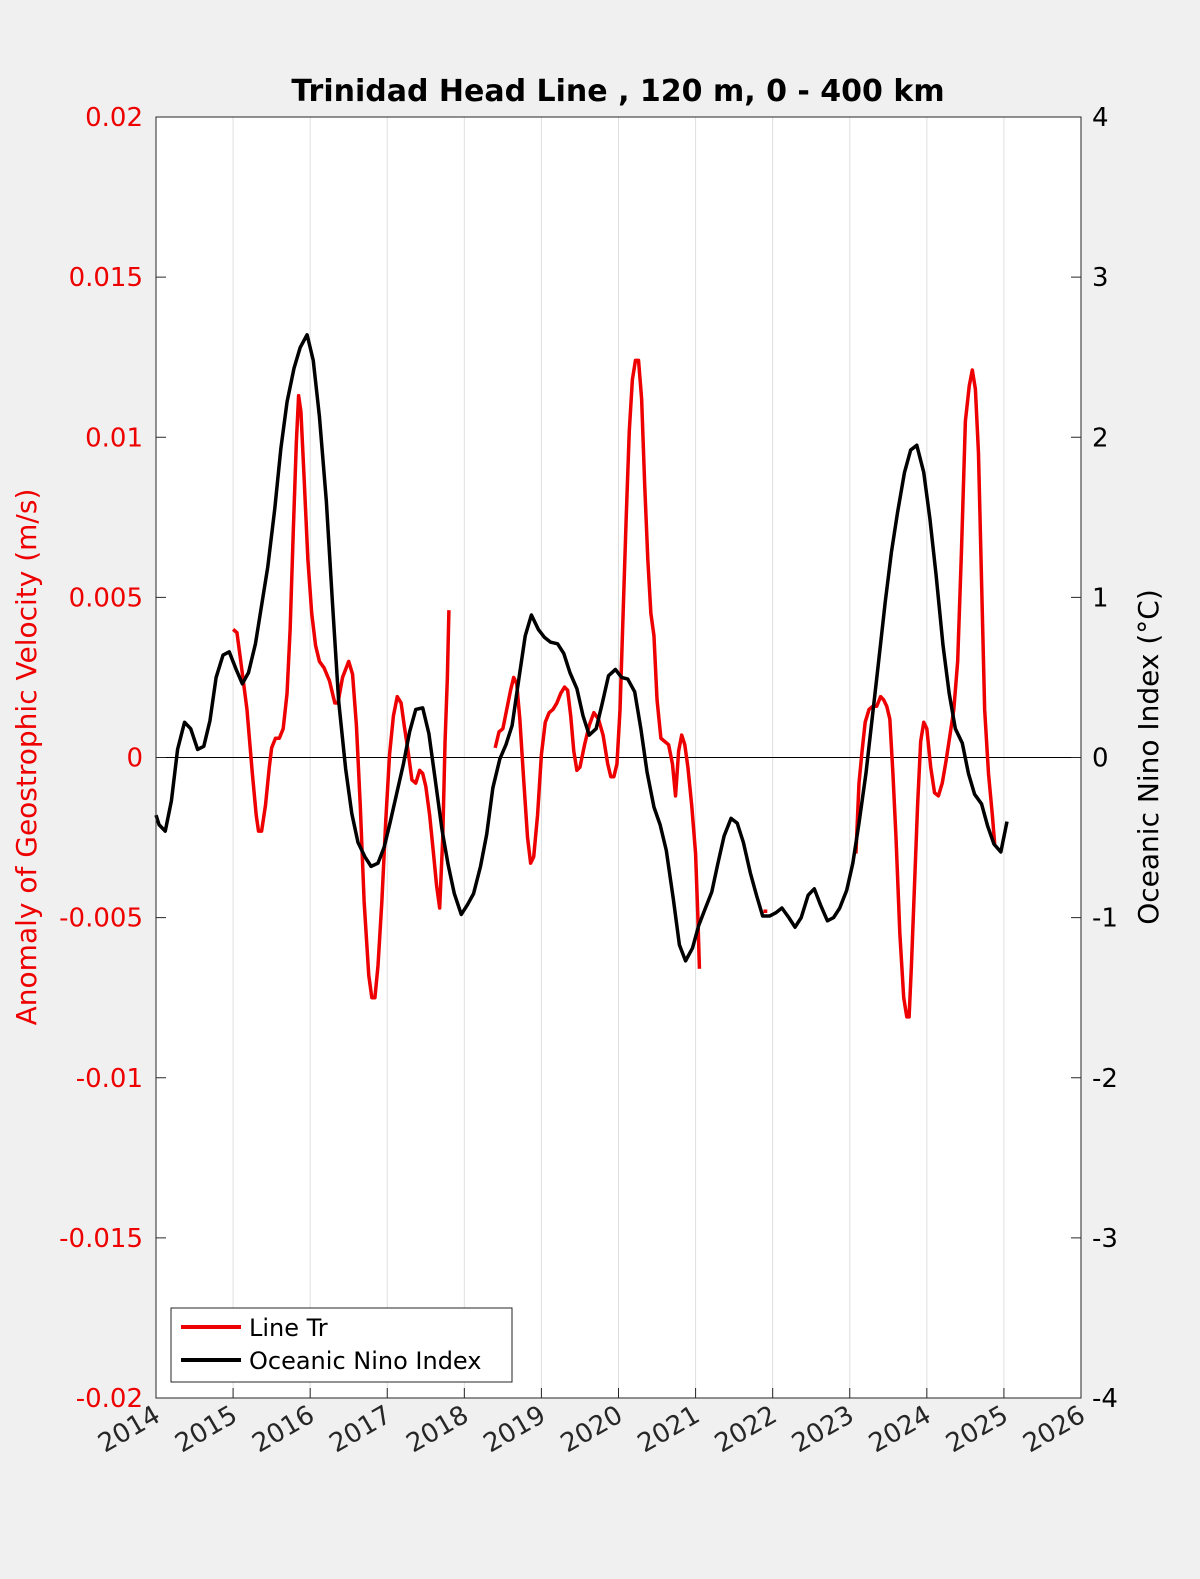 The width and height of the screenshot is (1200, 1579). Describe the element at coordinates (900, 1429) in the screenshot. I see `x-tick-label: 2024` at that location.